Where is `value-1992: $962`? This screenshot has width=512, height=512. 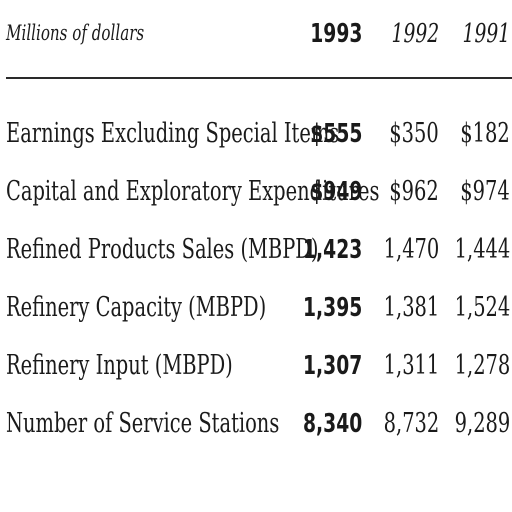
value-1992: $962 is located at coordinates (414, 192).